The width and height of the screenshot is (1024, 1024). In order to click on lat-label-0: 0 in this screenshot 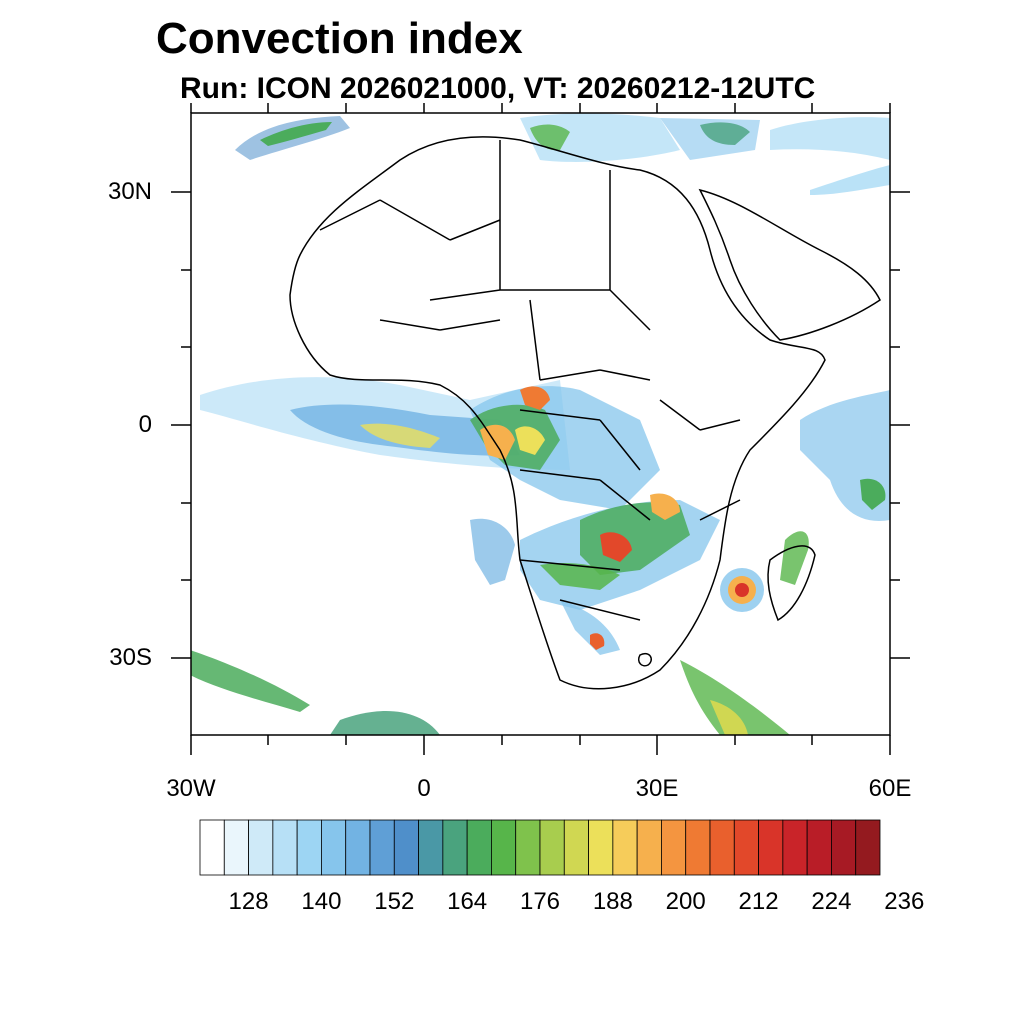, I will do `click(145, 424)`.